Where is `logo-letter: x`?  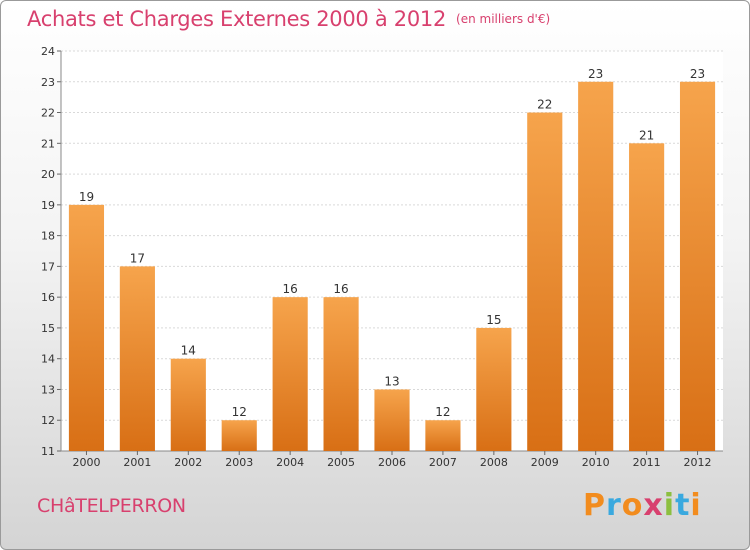 logo-letter: x is located at coordinates (653, 505).